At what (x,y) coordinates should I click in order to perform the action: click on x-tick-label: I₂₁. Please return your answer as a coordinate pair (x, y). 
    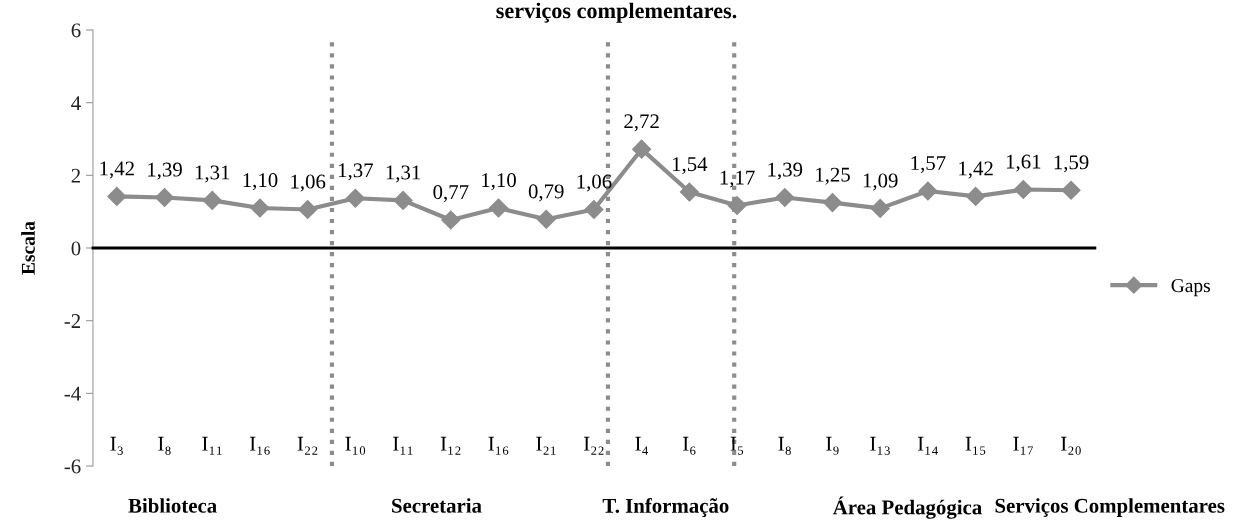
    Looking at the image, I should click on (546, 445).